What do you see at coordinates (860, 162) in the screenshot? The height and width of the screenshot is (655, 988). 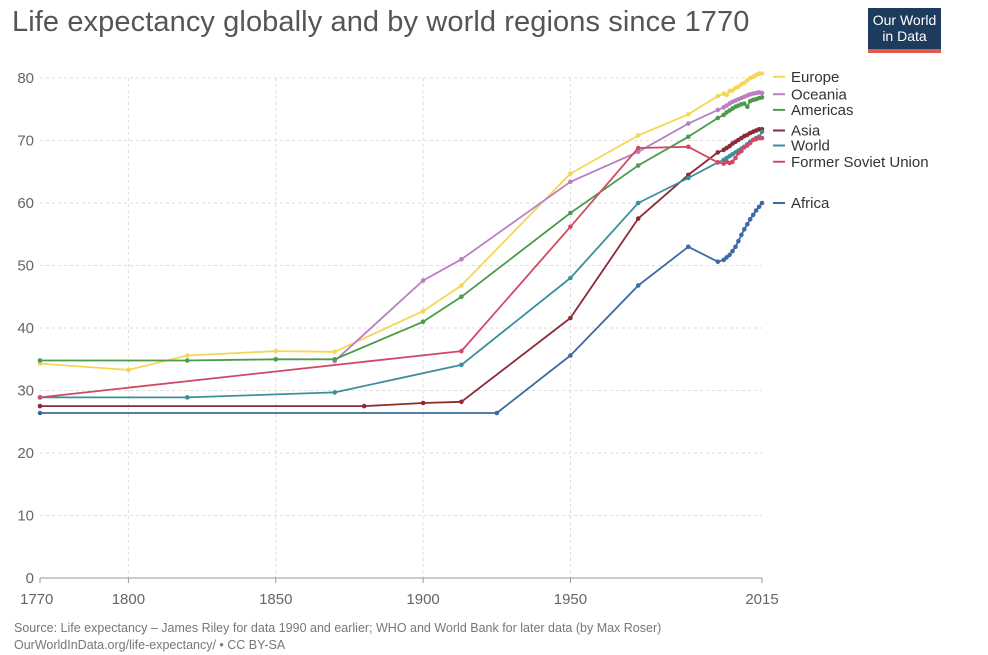 I see `legend-label-former-soviet-union: Former Soviet Union` at bounding box center [860, 162].